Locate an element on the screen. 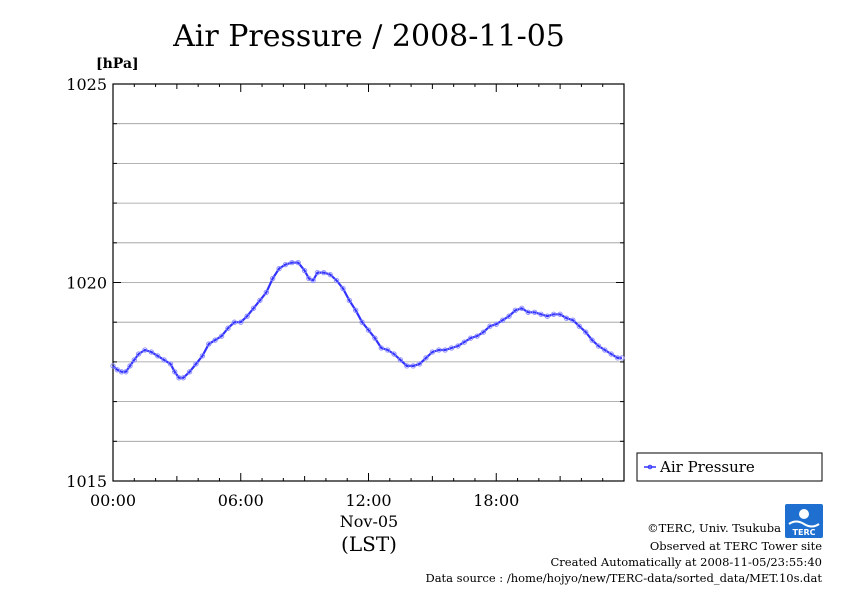 The image size is (842, 595). legend-label: Air Pressure is located at coordinates (707, 467).